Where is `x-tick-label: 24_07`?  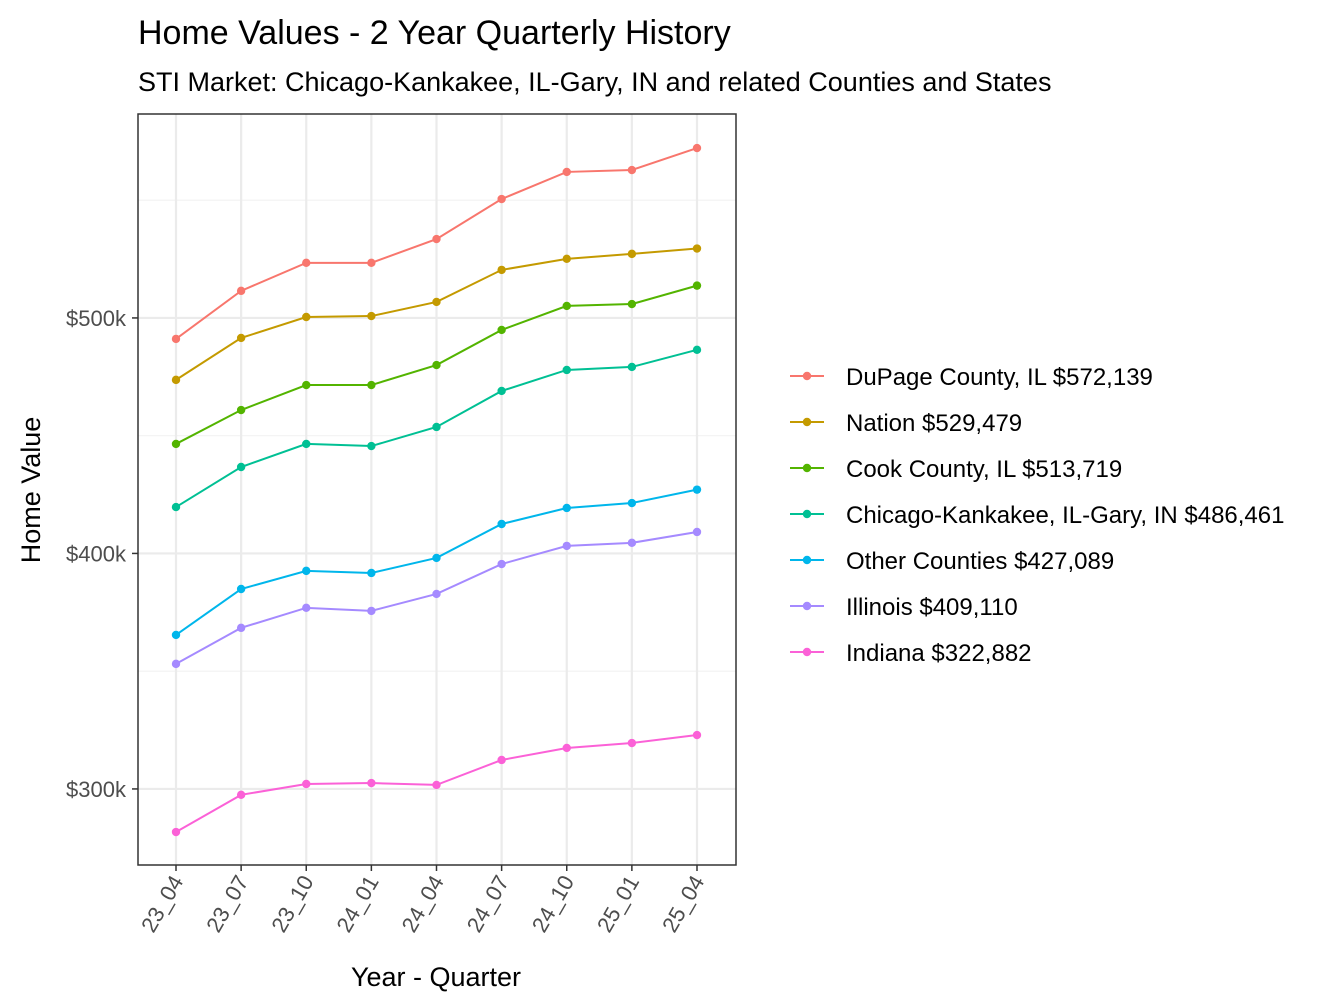 x-tick-label: 24_07 is located at coordinates (488, 903).